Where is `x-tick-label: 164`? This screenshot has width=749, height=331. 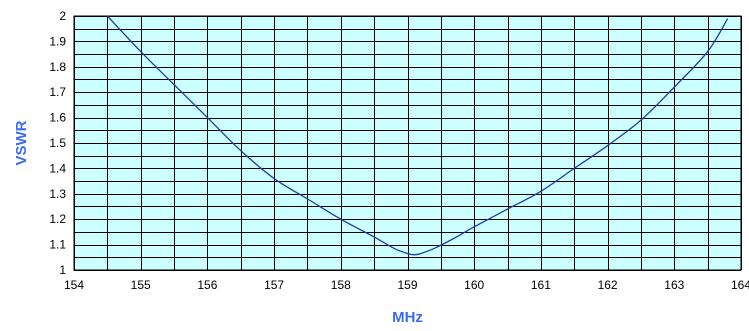 x-tick-label: 164 is located at coordinates (740, 285).